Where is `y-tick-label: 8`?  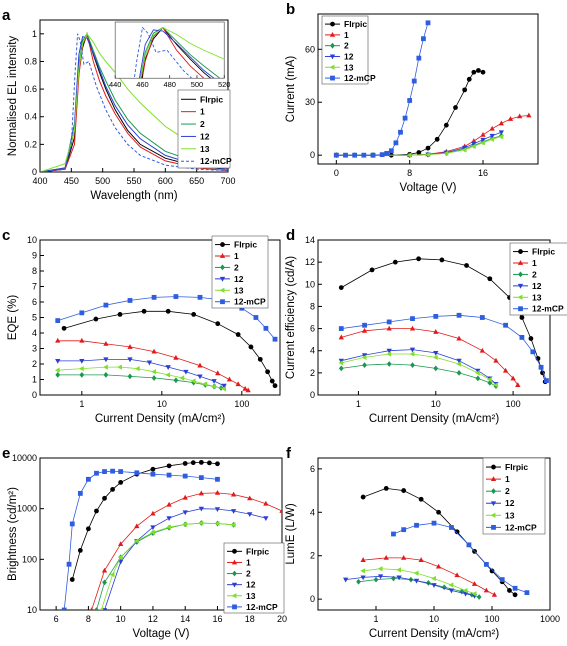
y-tick-label: 8 is located at coordinates (312, 306).